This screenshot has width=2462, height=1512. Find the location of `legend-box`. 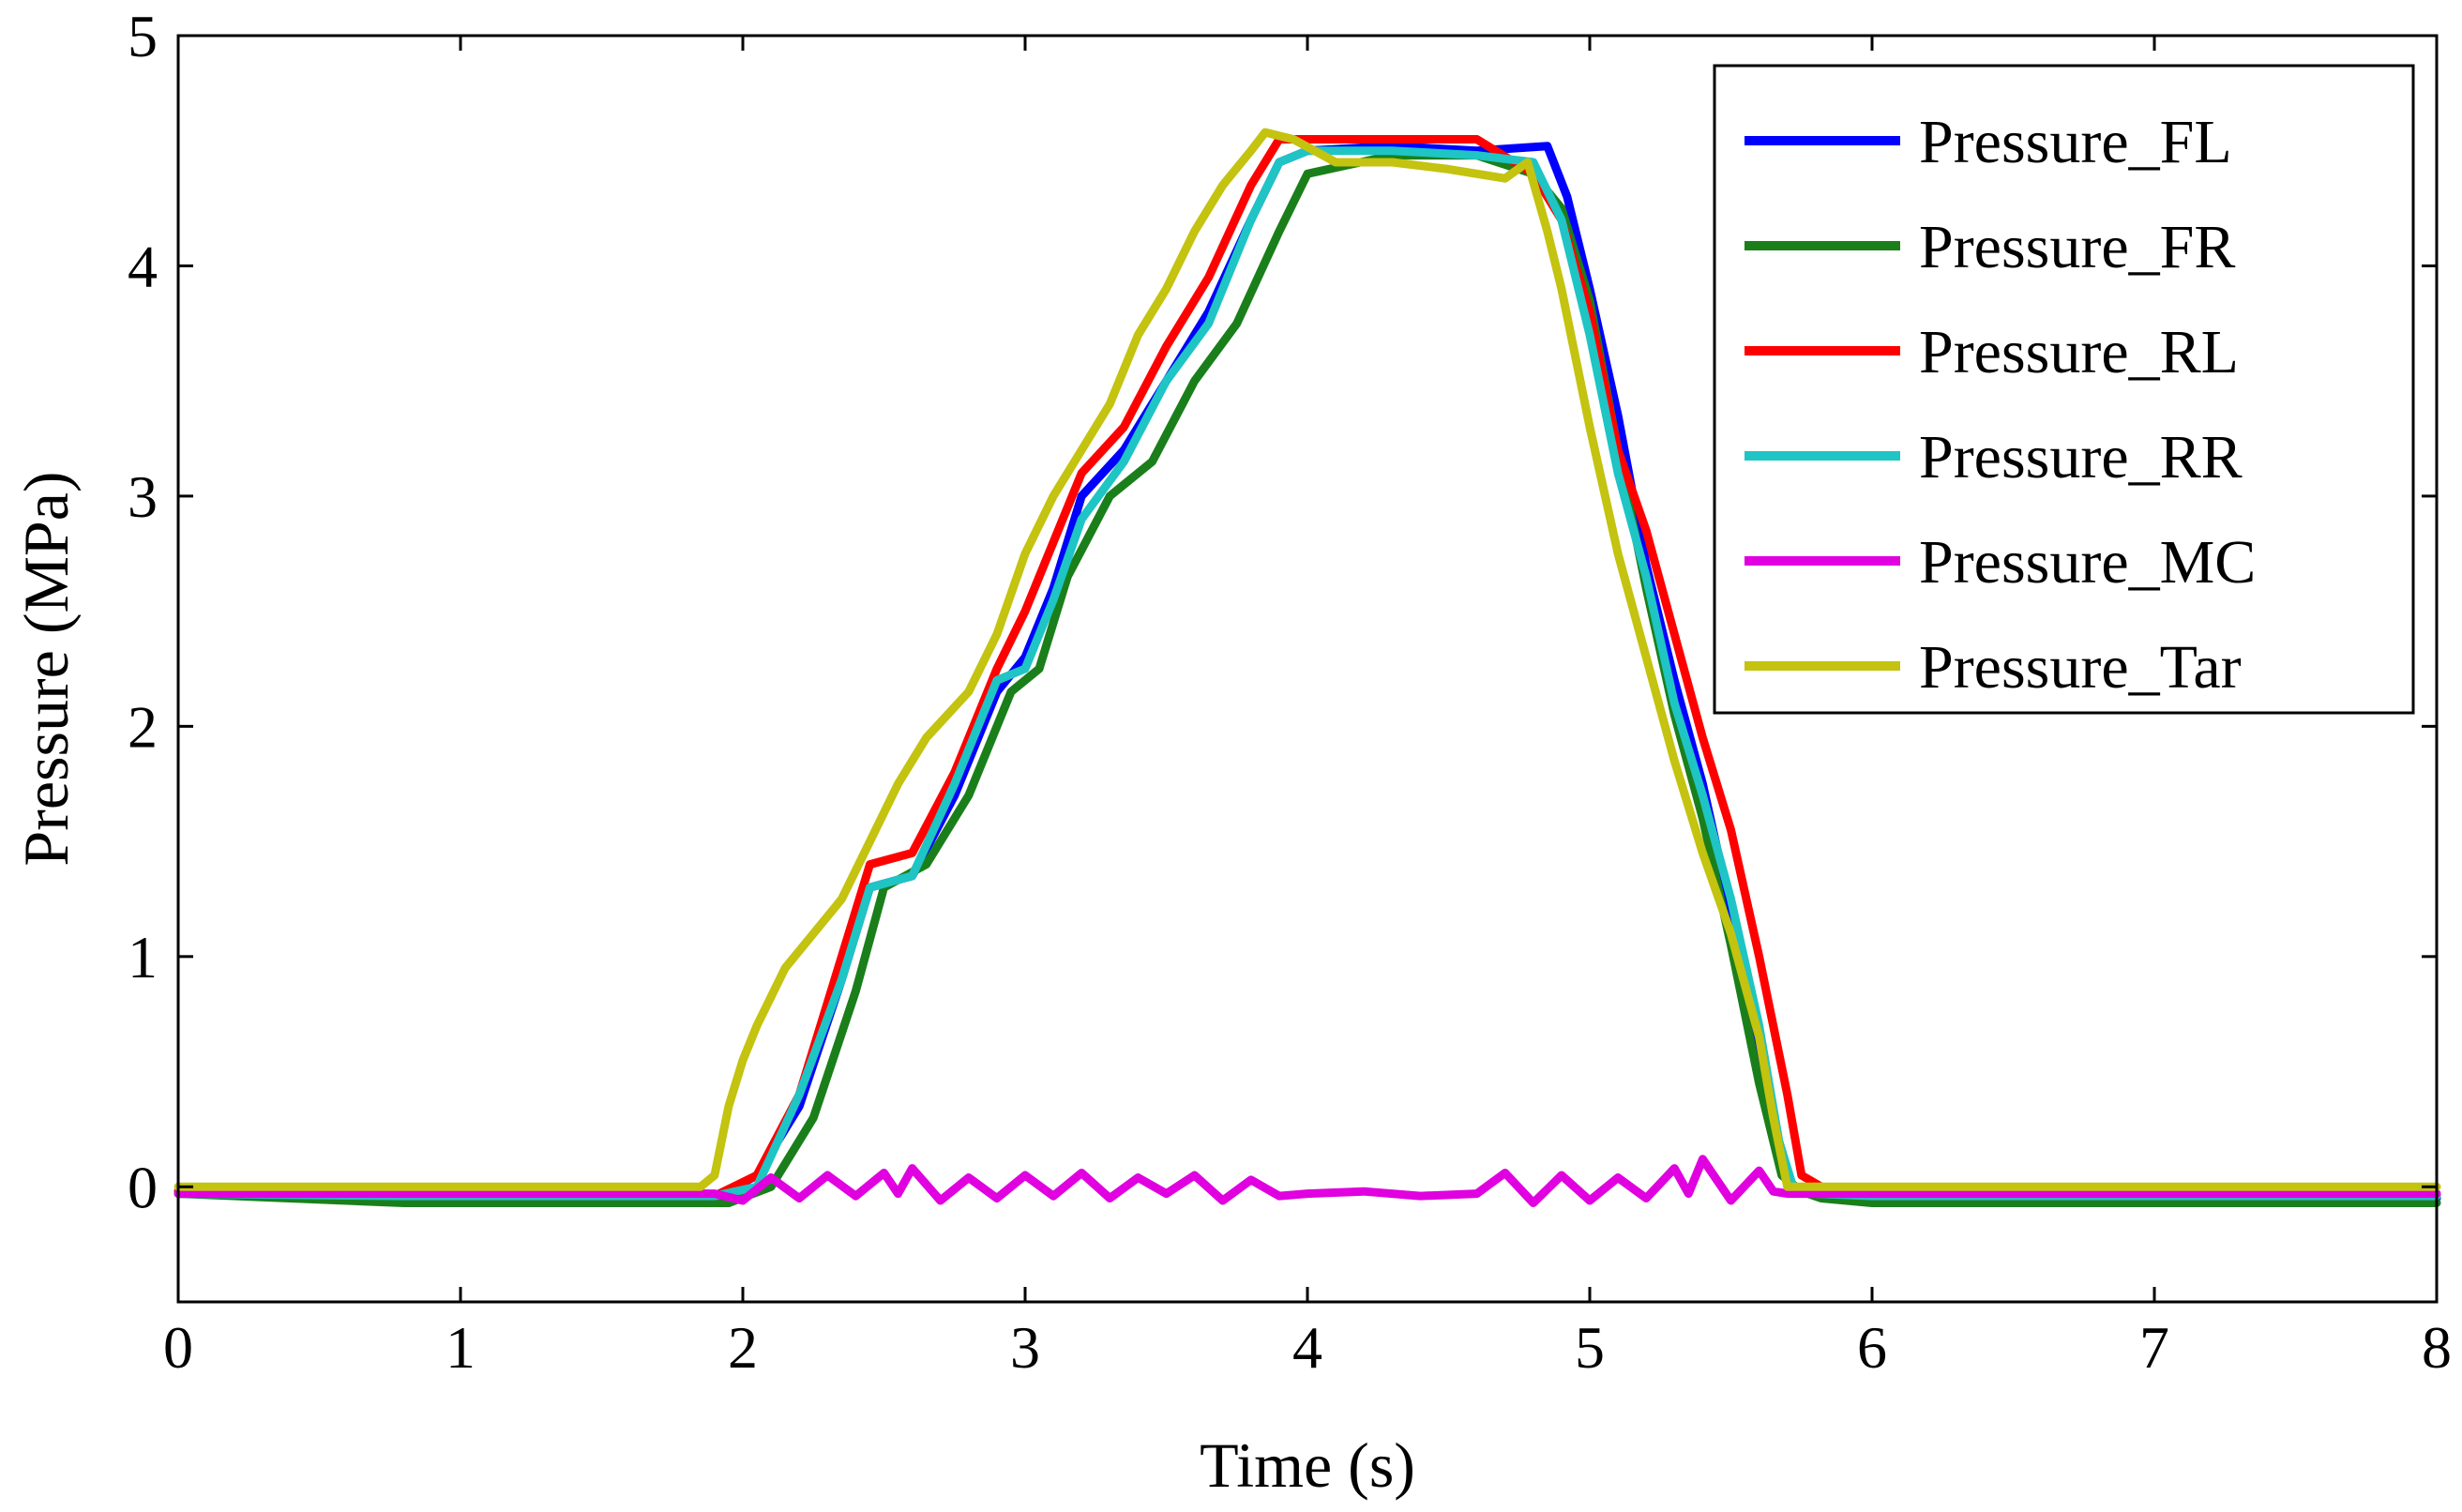

legend-box is located at coordinates (2064, 389).